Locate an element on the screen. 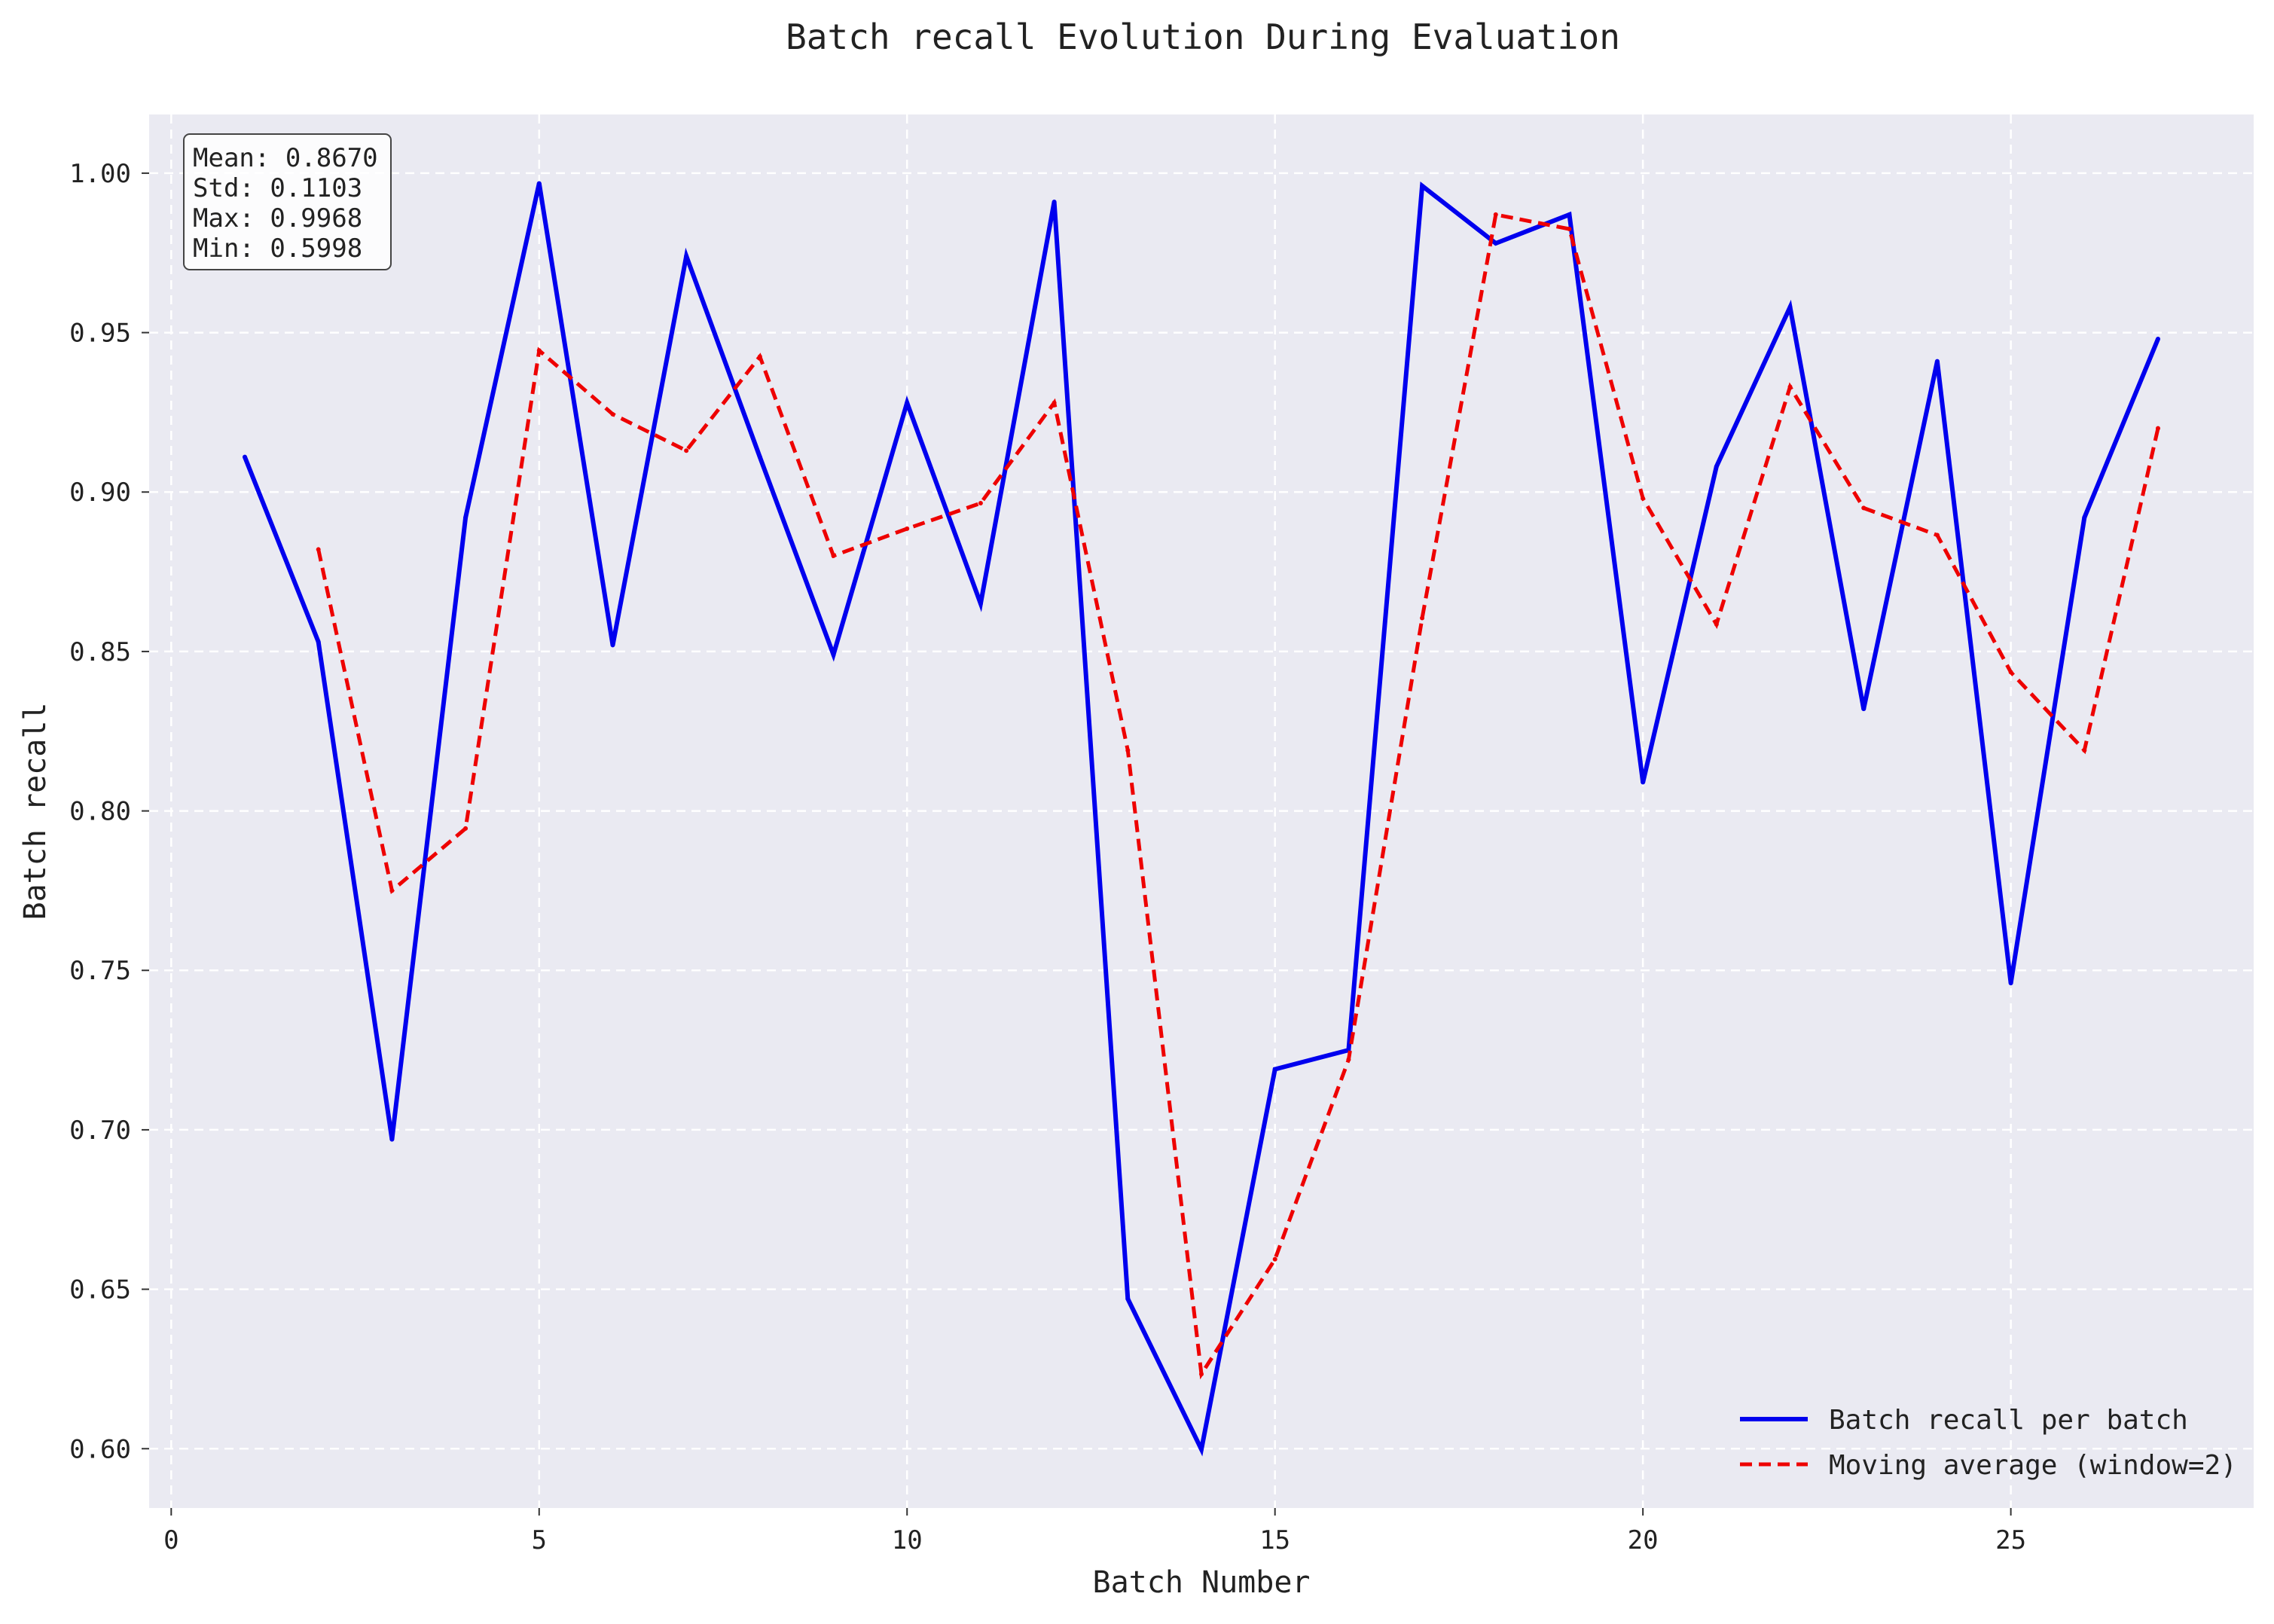 The image size is (2274, 1624). y-tick-label: 0.85 is located at coordinates (100, 652).